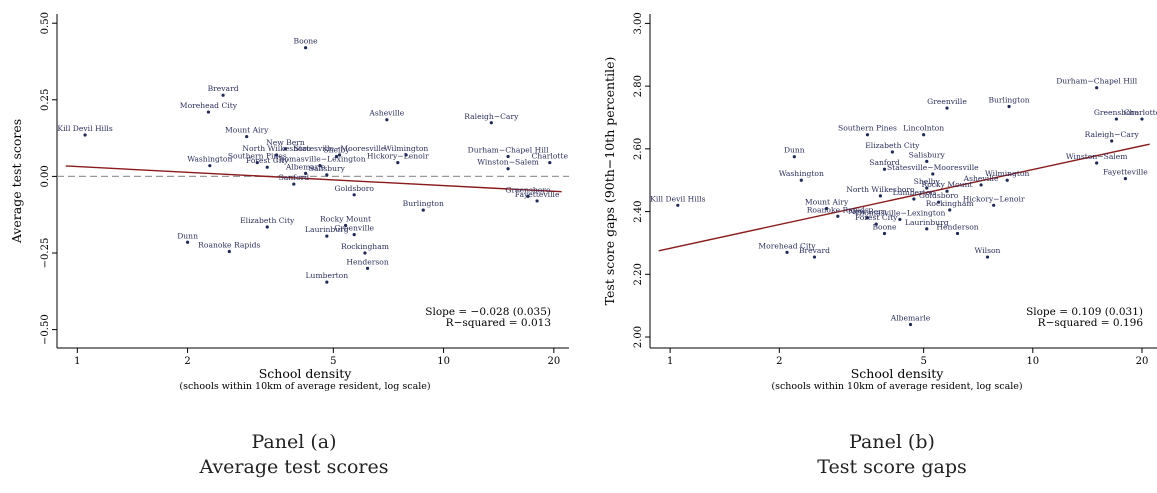  Describe the element at coordinates (313, 179) in the screenshot. I see `panel-a-fit-line` at that location.